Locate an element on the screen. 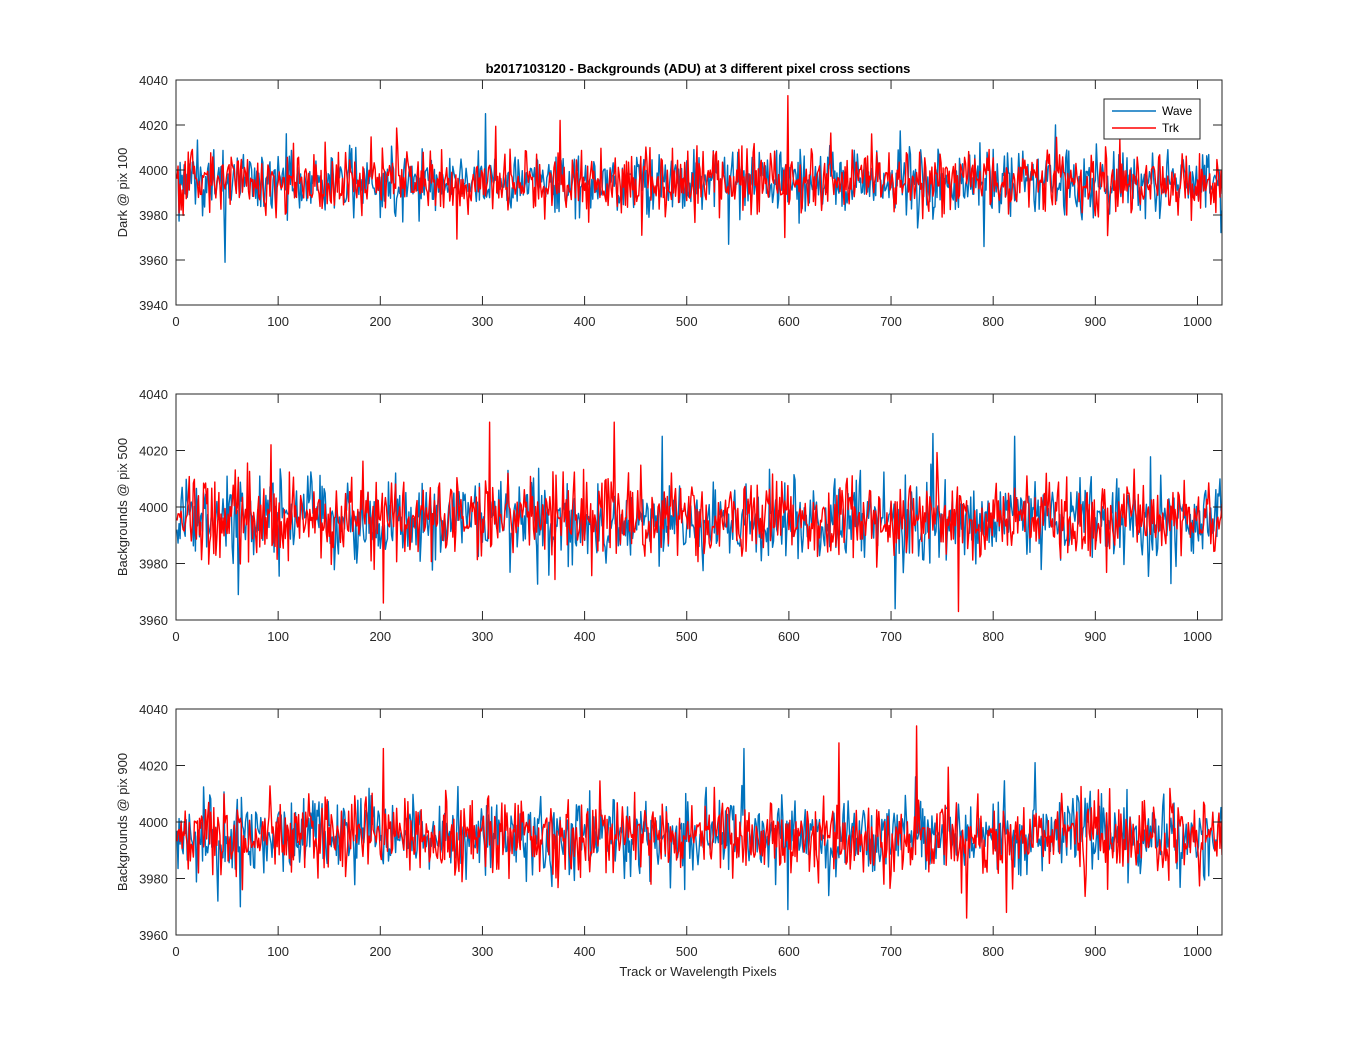 The height and width of the screenshot is (1050, 1350). y-tick-label: 3940 is located at coordinates (153, 305).